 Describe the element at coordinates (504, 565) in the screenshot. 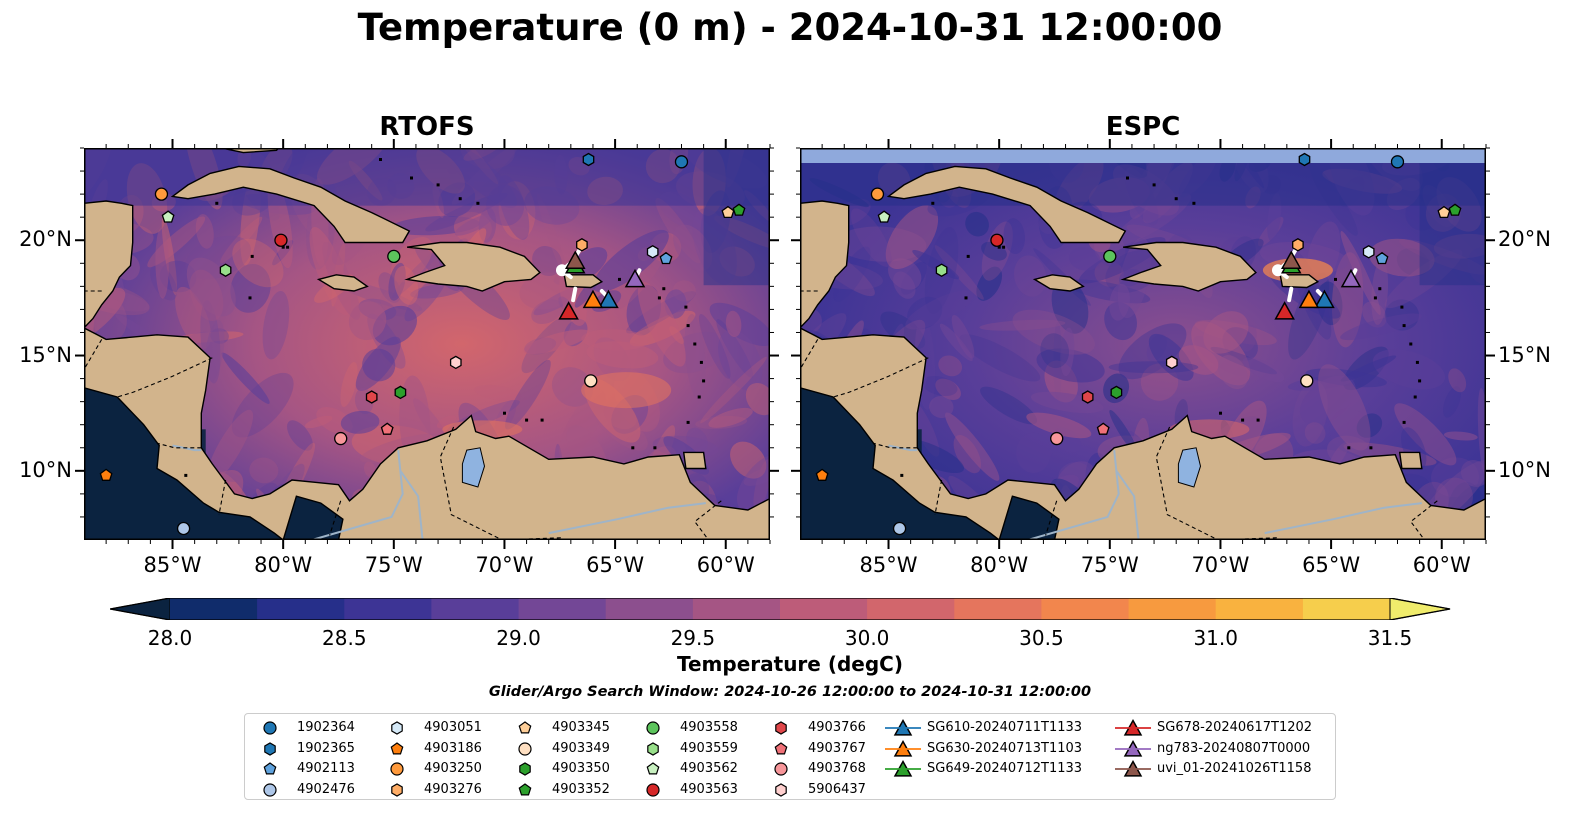

I see `lon-tick-label: 70°W` at that location.